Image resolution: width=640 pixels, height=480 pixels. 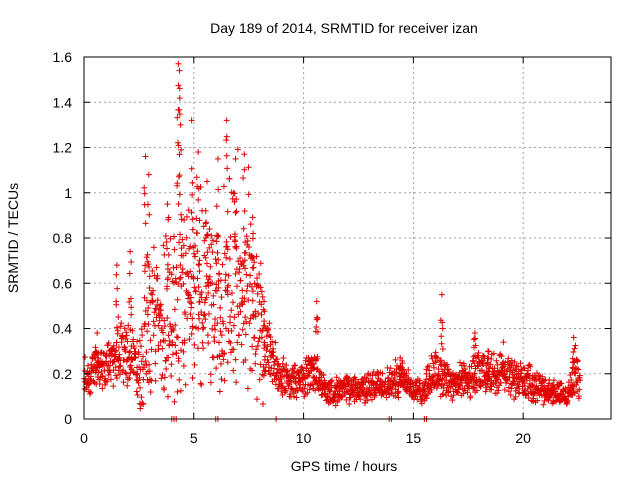 I want to click on y-tick-label: 1, so click(x=68, y=193).